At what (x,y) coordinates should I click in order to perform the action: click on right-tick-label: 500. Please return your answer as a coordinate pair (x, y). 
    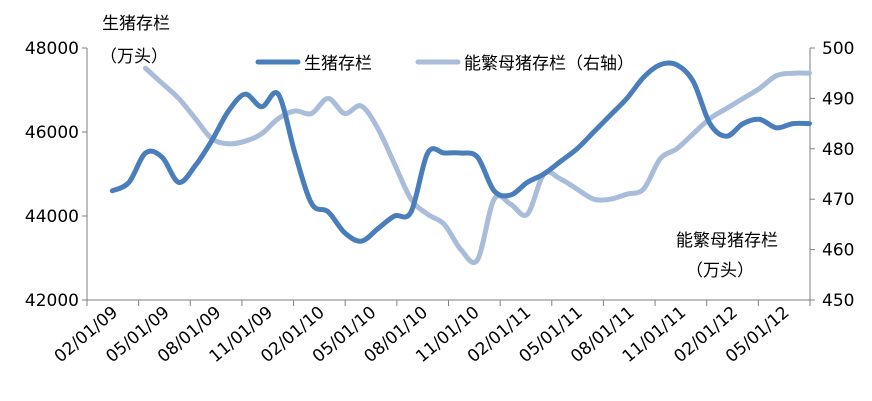
    Looking at the image, I should click on (838, 49).